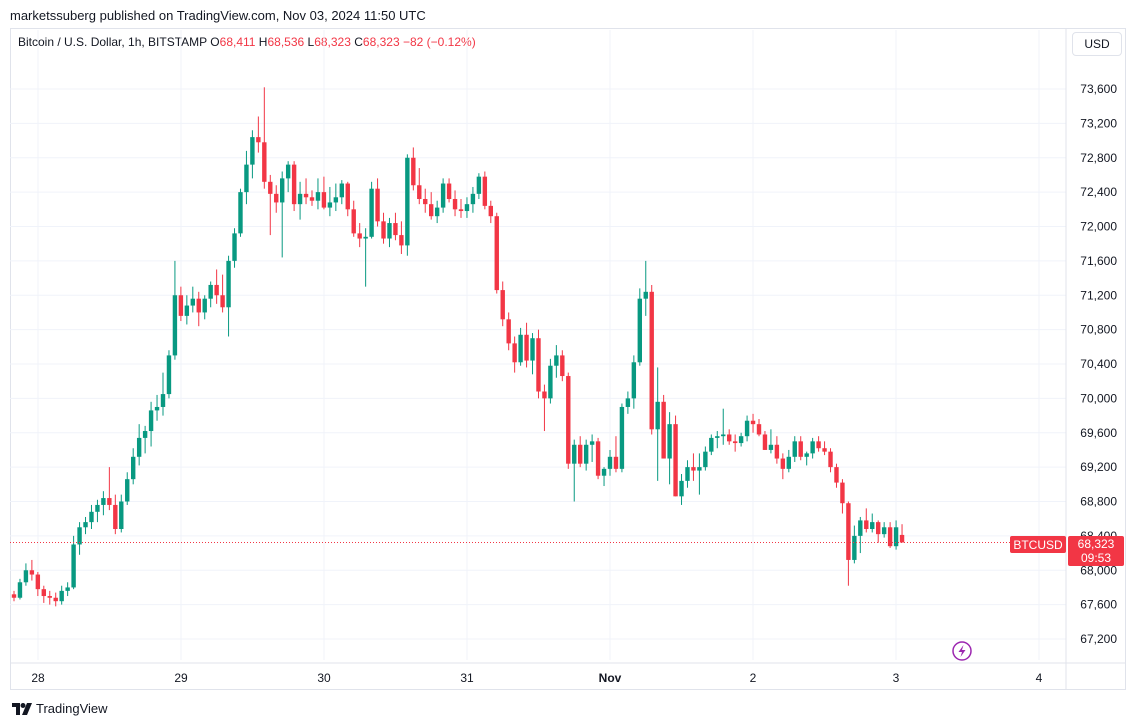  I want to click on price-tick-label: 72,800, so click(1098, 158).